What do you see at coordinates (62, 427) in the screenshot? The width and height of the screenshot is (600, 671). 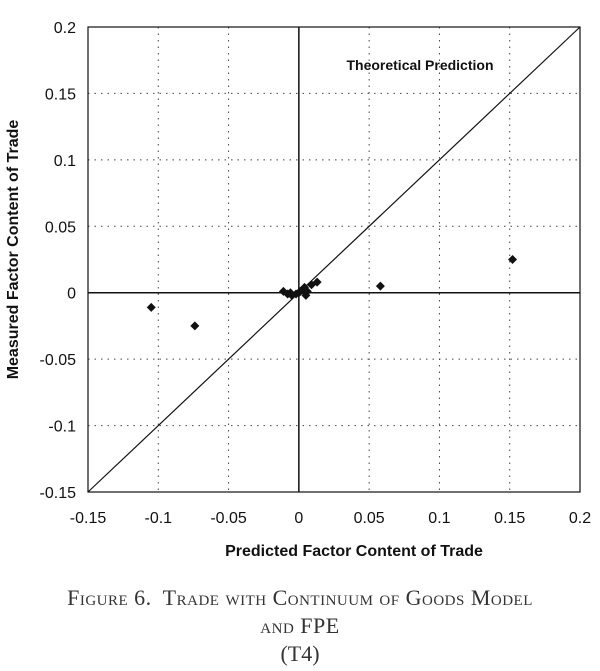 I see `y-tick-label: -0.1` at bounding box center [62, 427].